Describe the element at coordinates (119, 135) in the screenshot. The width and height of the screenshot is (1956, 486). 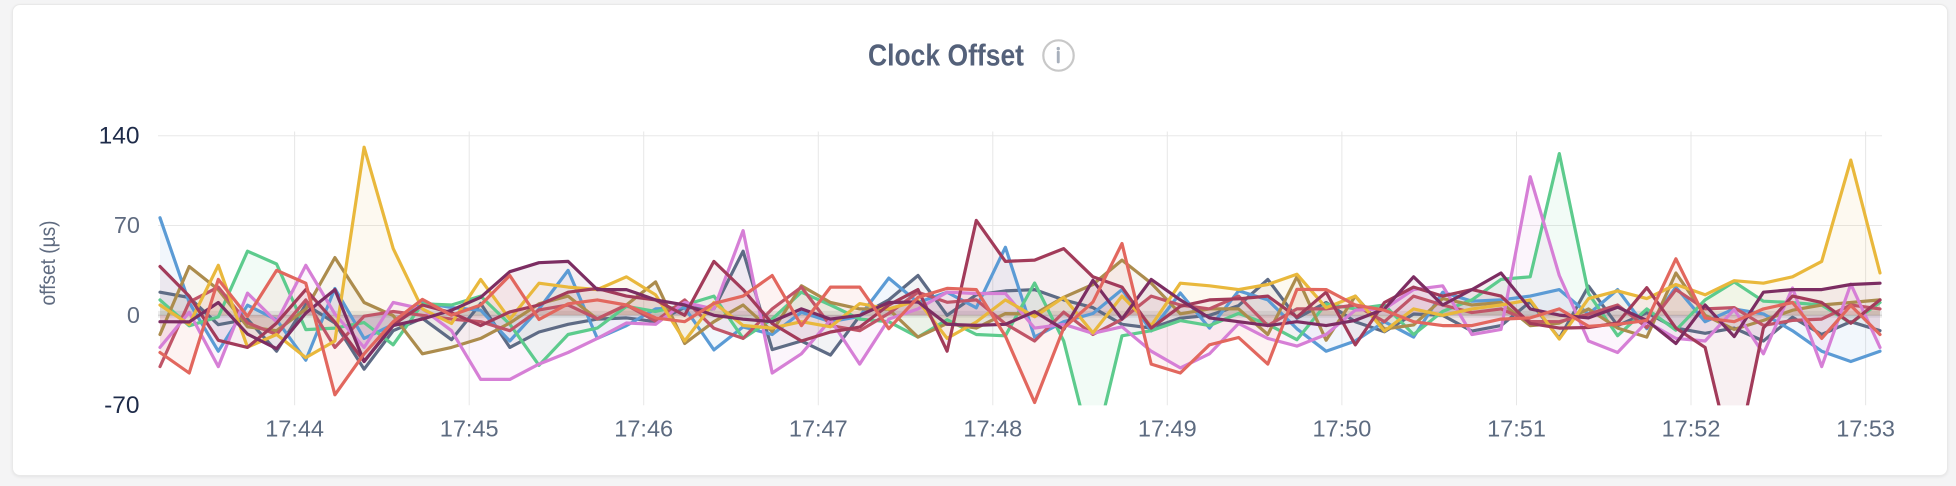
I see `svg-text: 140` at that location.